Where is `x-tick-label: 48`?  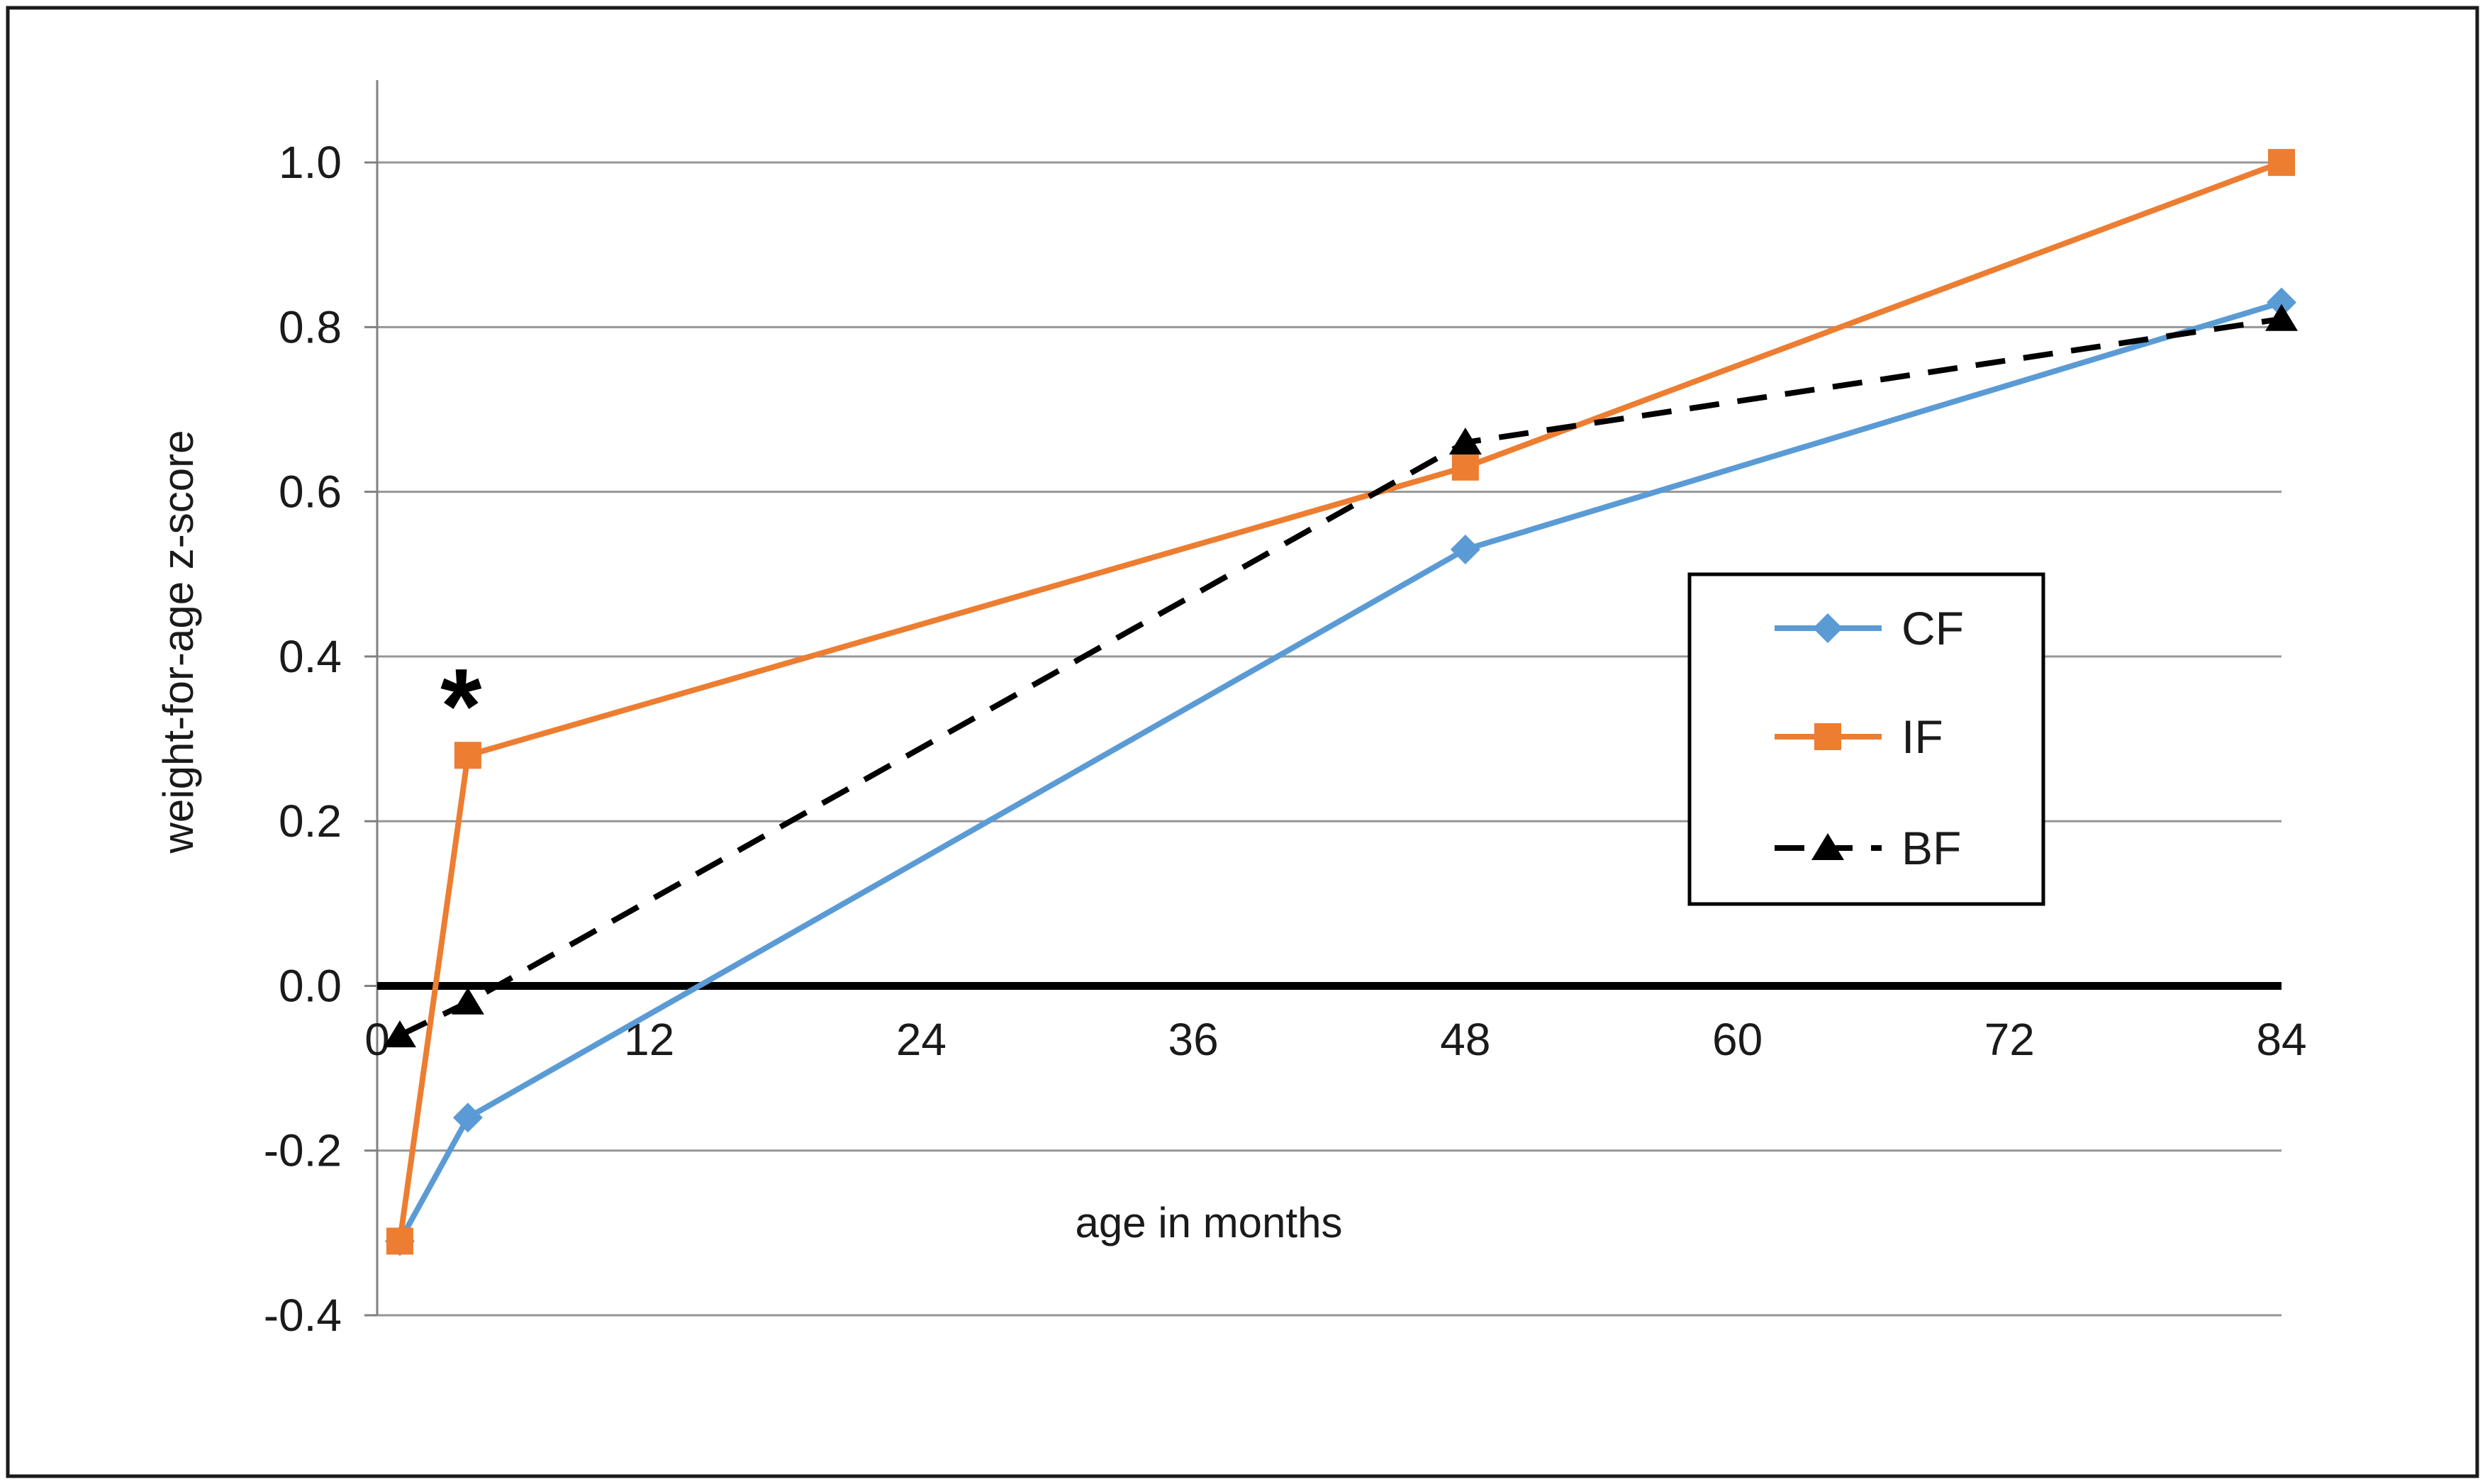
x-tick-label: 48 is located at coordinates (1465, 1039).